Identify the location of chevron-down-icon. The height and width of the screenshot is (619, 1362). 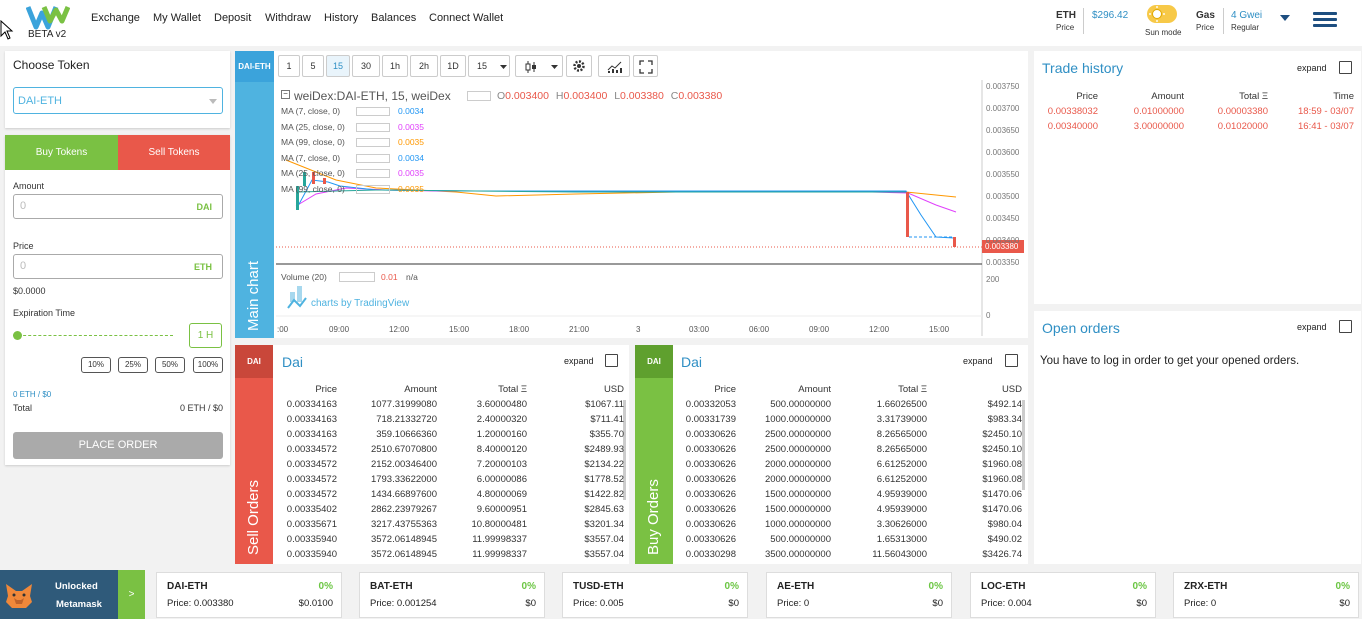
(1285, 18).